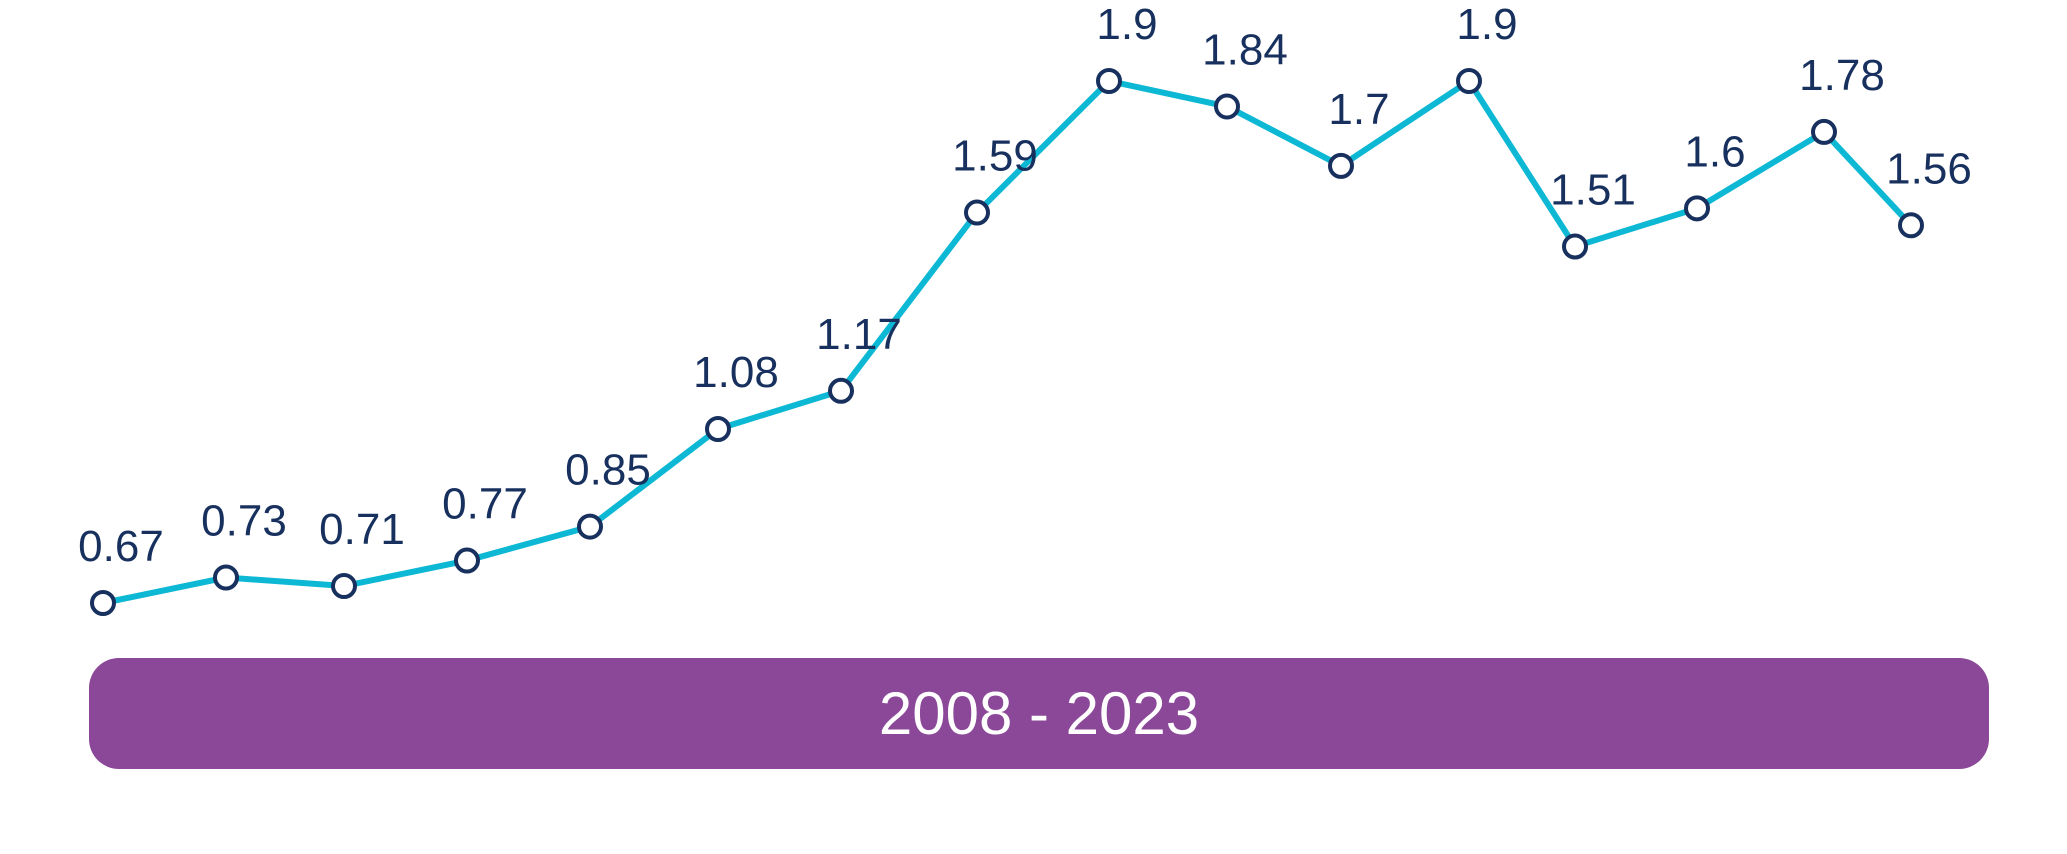  I want to click on data-label: 1.17, so click(859, 334).